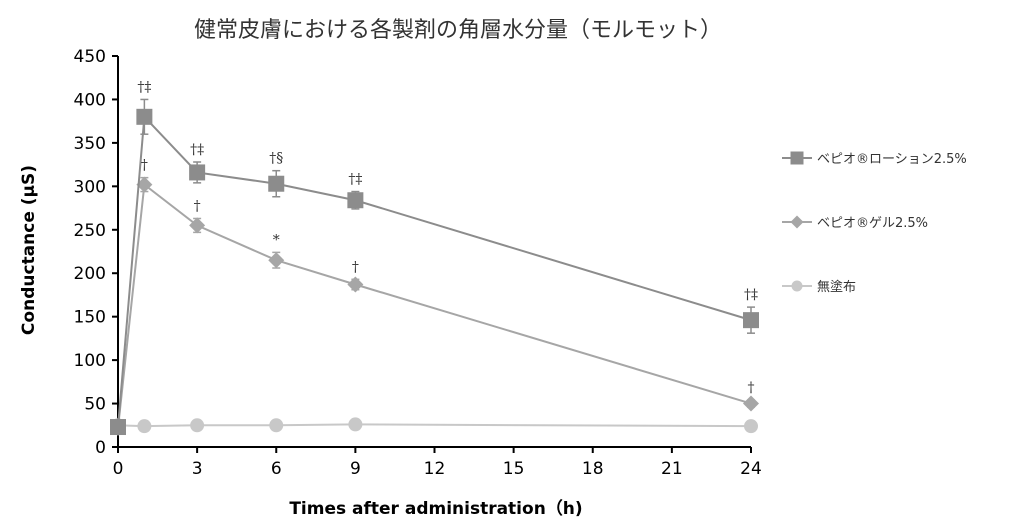  What do you see at coordinates (836, 287) in the screenshot?
I see `legend-label: 無塗布` at bounding box center [836, 287].